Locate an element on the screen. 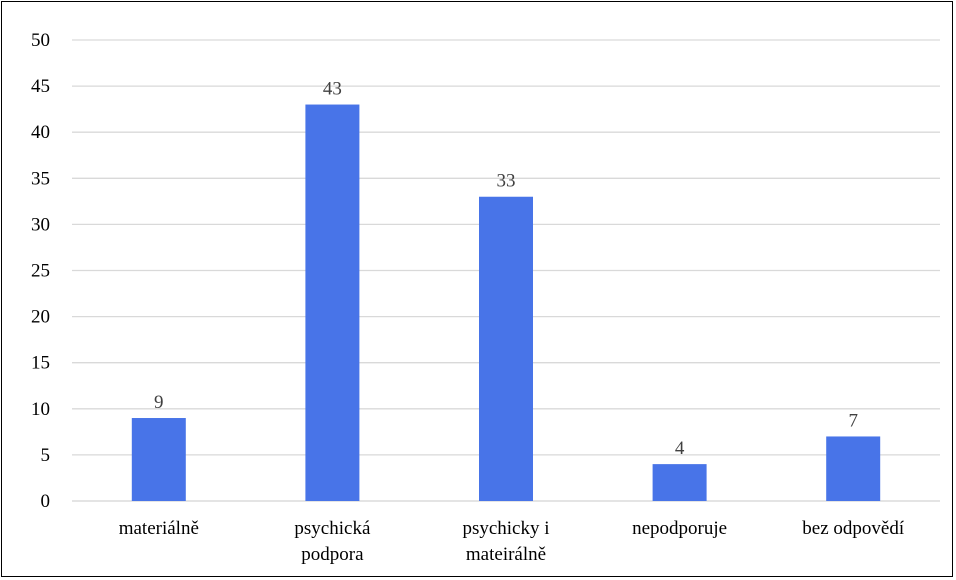  y-tick-label-5: 5 is located at coordinates (46, 455).